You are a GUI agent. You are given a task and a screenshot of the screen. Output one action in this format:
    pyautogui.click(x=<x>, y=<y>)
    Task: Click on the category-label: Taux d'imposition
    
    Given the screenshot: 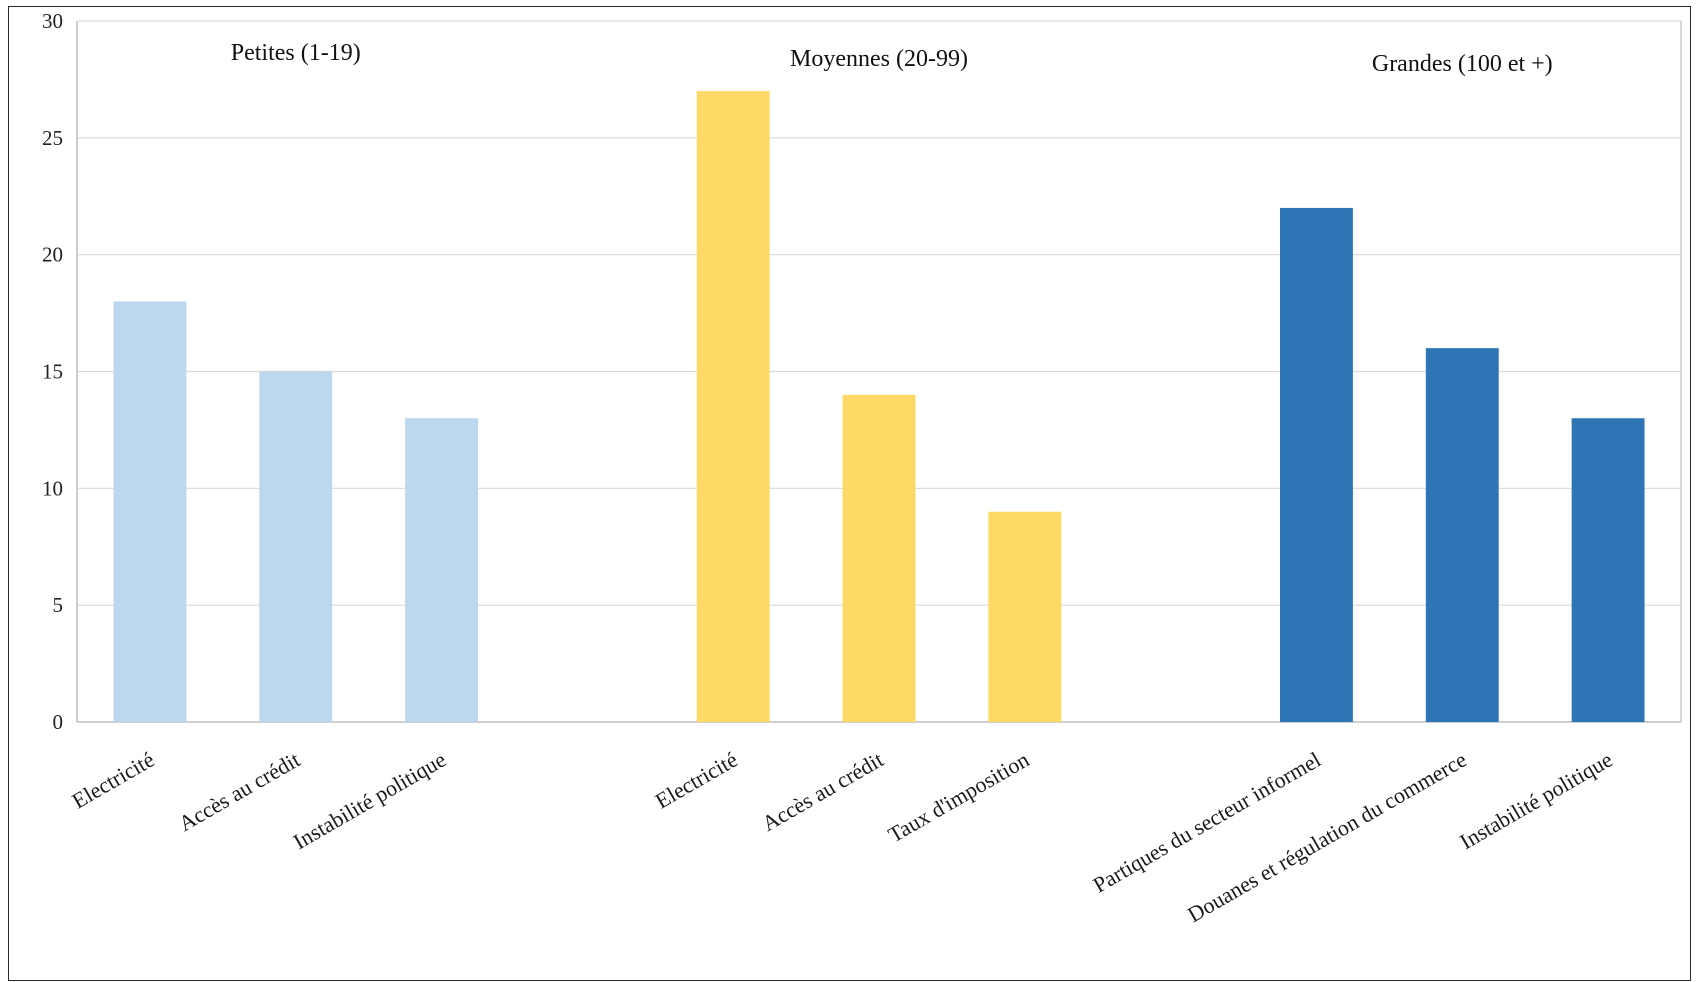 What is the action you would take?
    pyautogui.click(x=959, y=797)
    